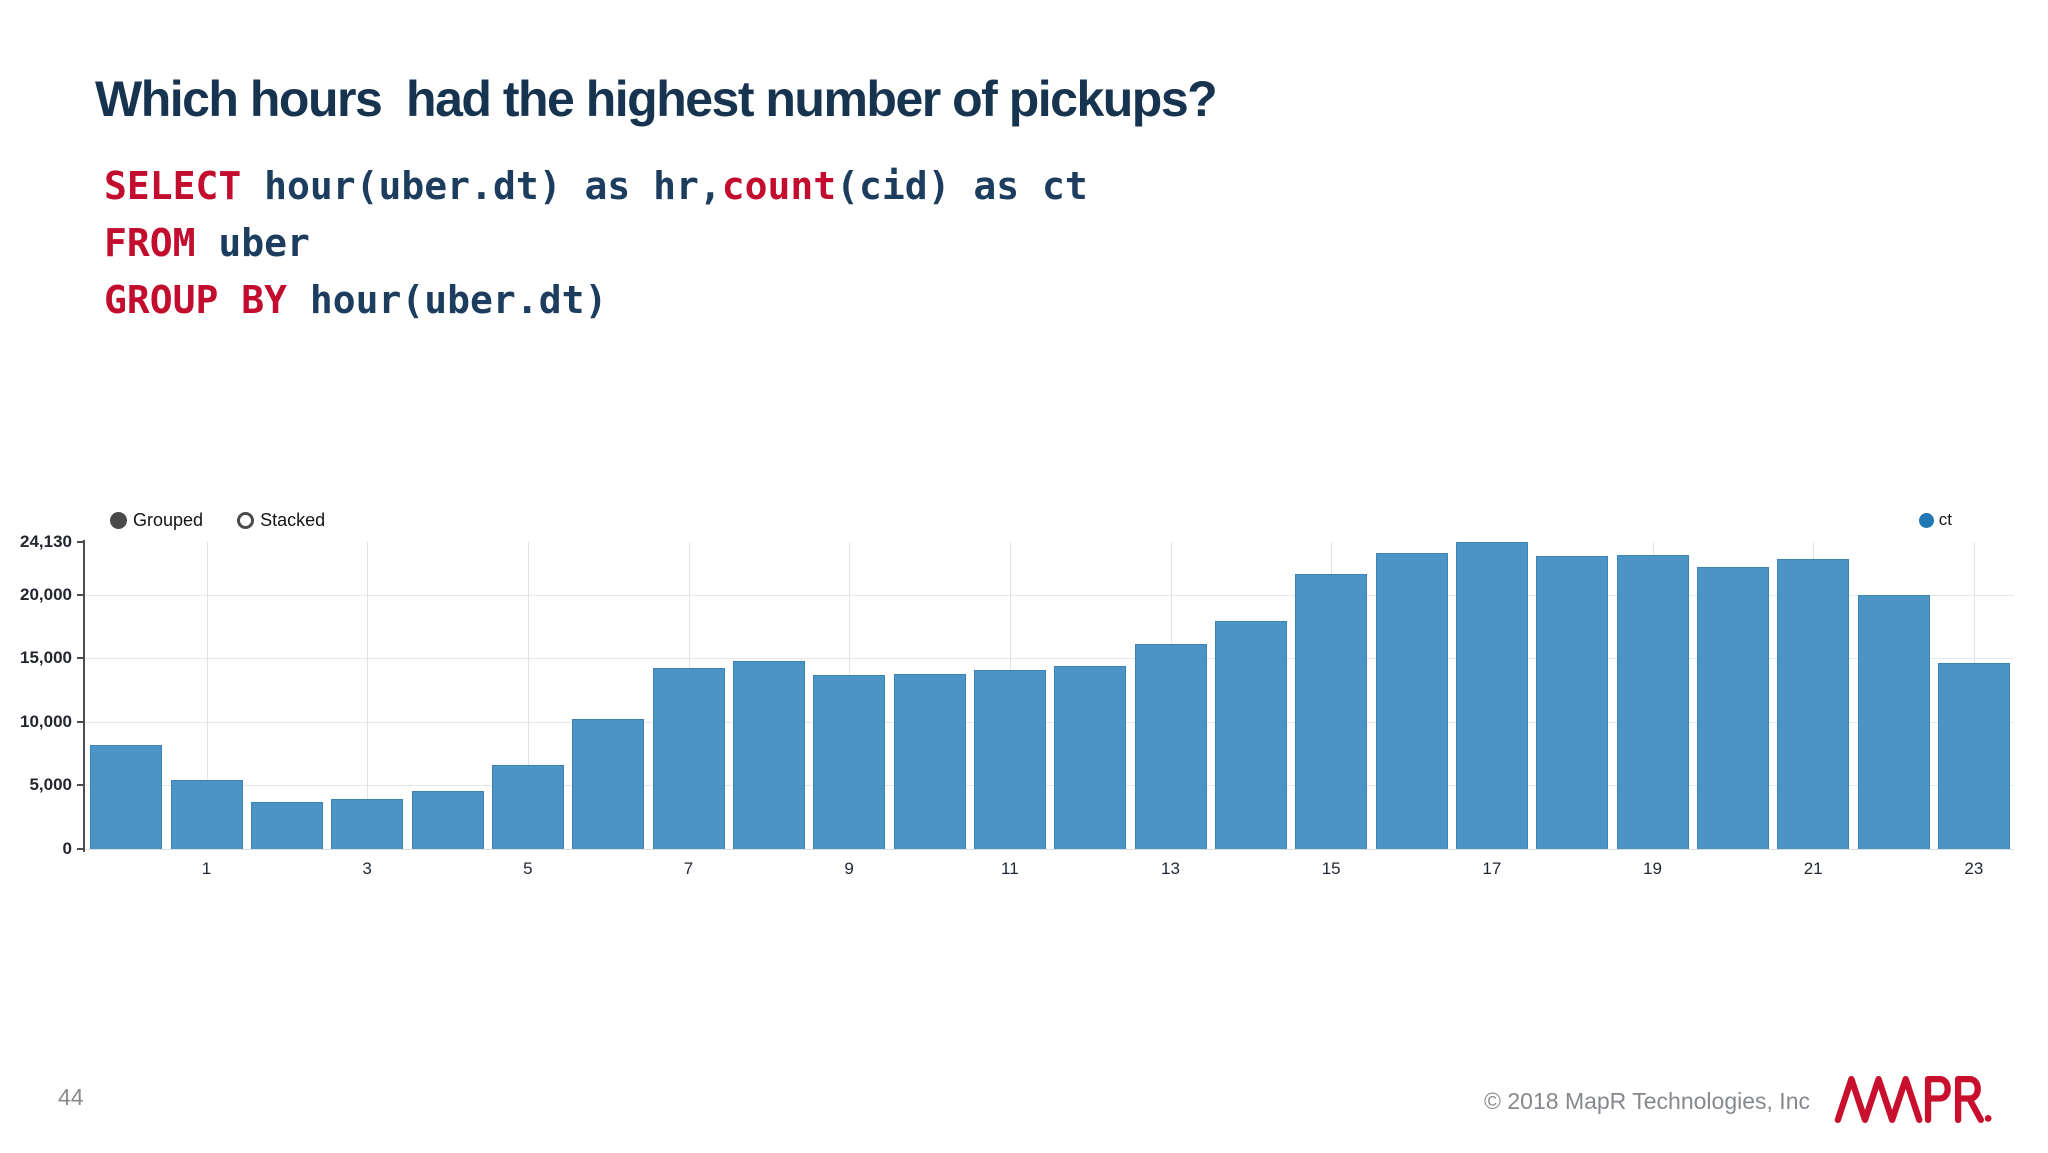 This screenshot has height=1153, width=2048. What do you see at coordinates (118, 520) in the screenshot?
I see `radio-selected-icon` at bounding box center [118, 520].